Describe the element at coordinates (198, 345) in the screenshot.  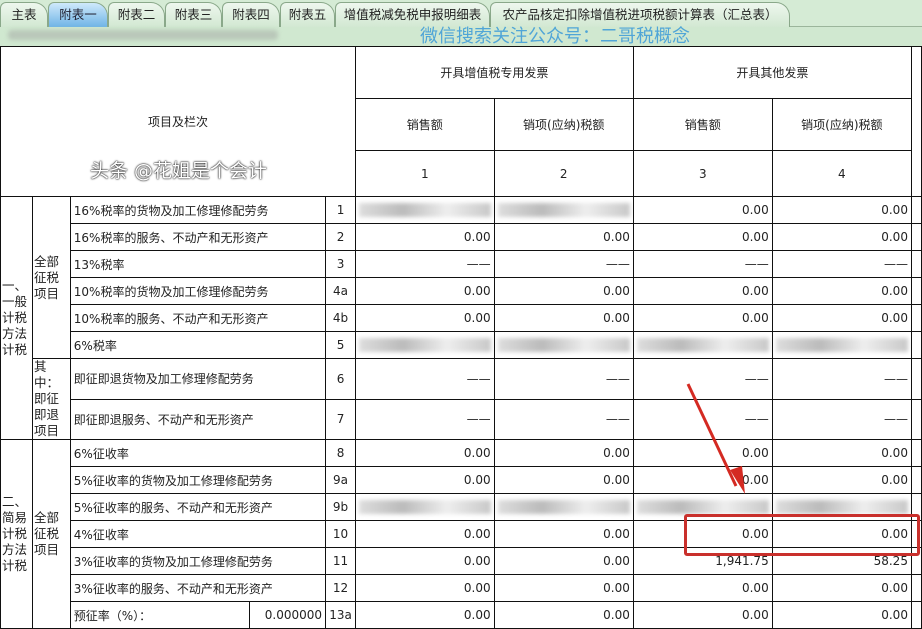
I see `row-label: 6%税率` at that location.